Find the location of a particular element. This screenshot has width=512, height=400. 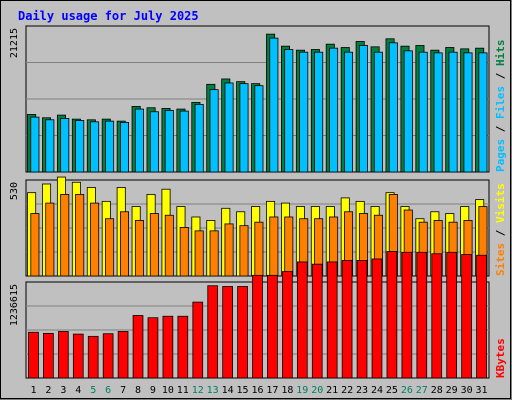

panel-max-label: 21215 is located at coordinates (14, 43).